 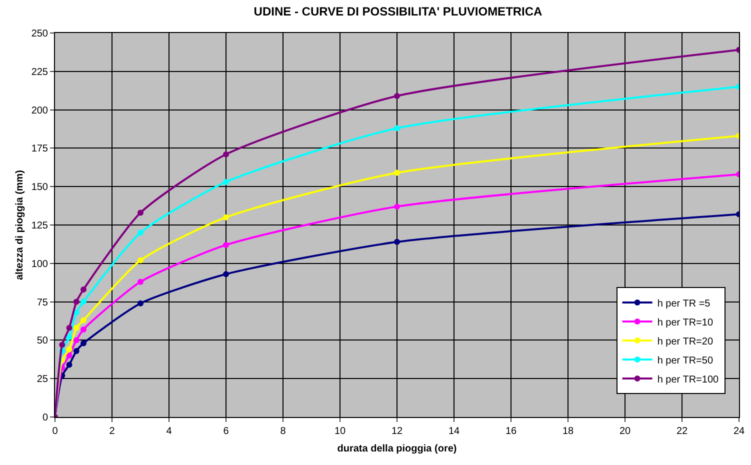 I want to click on y-tick-label: 75, so click(x=42, y=302).